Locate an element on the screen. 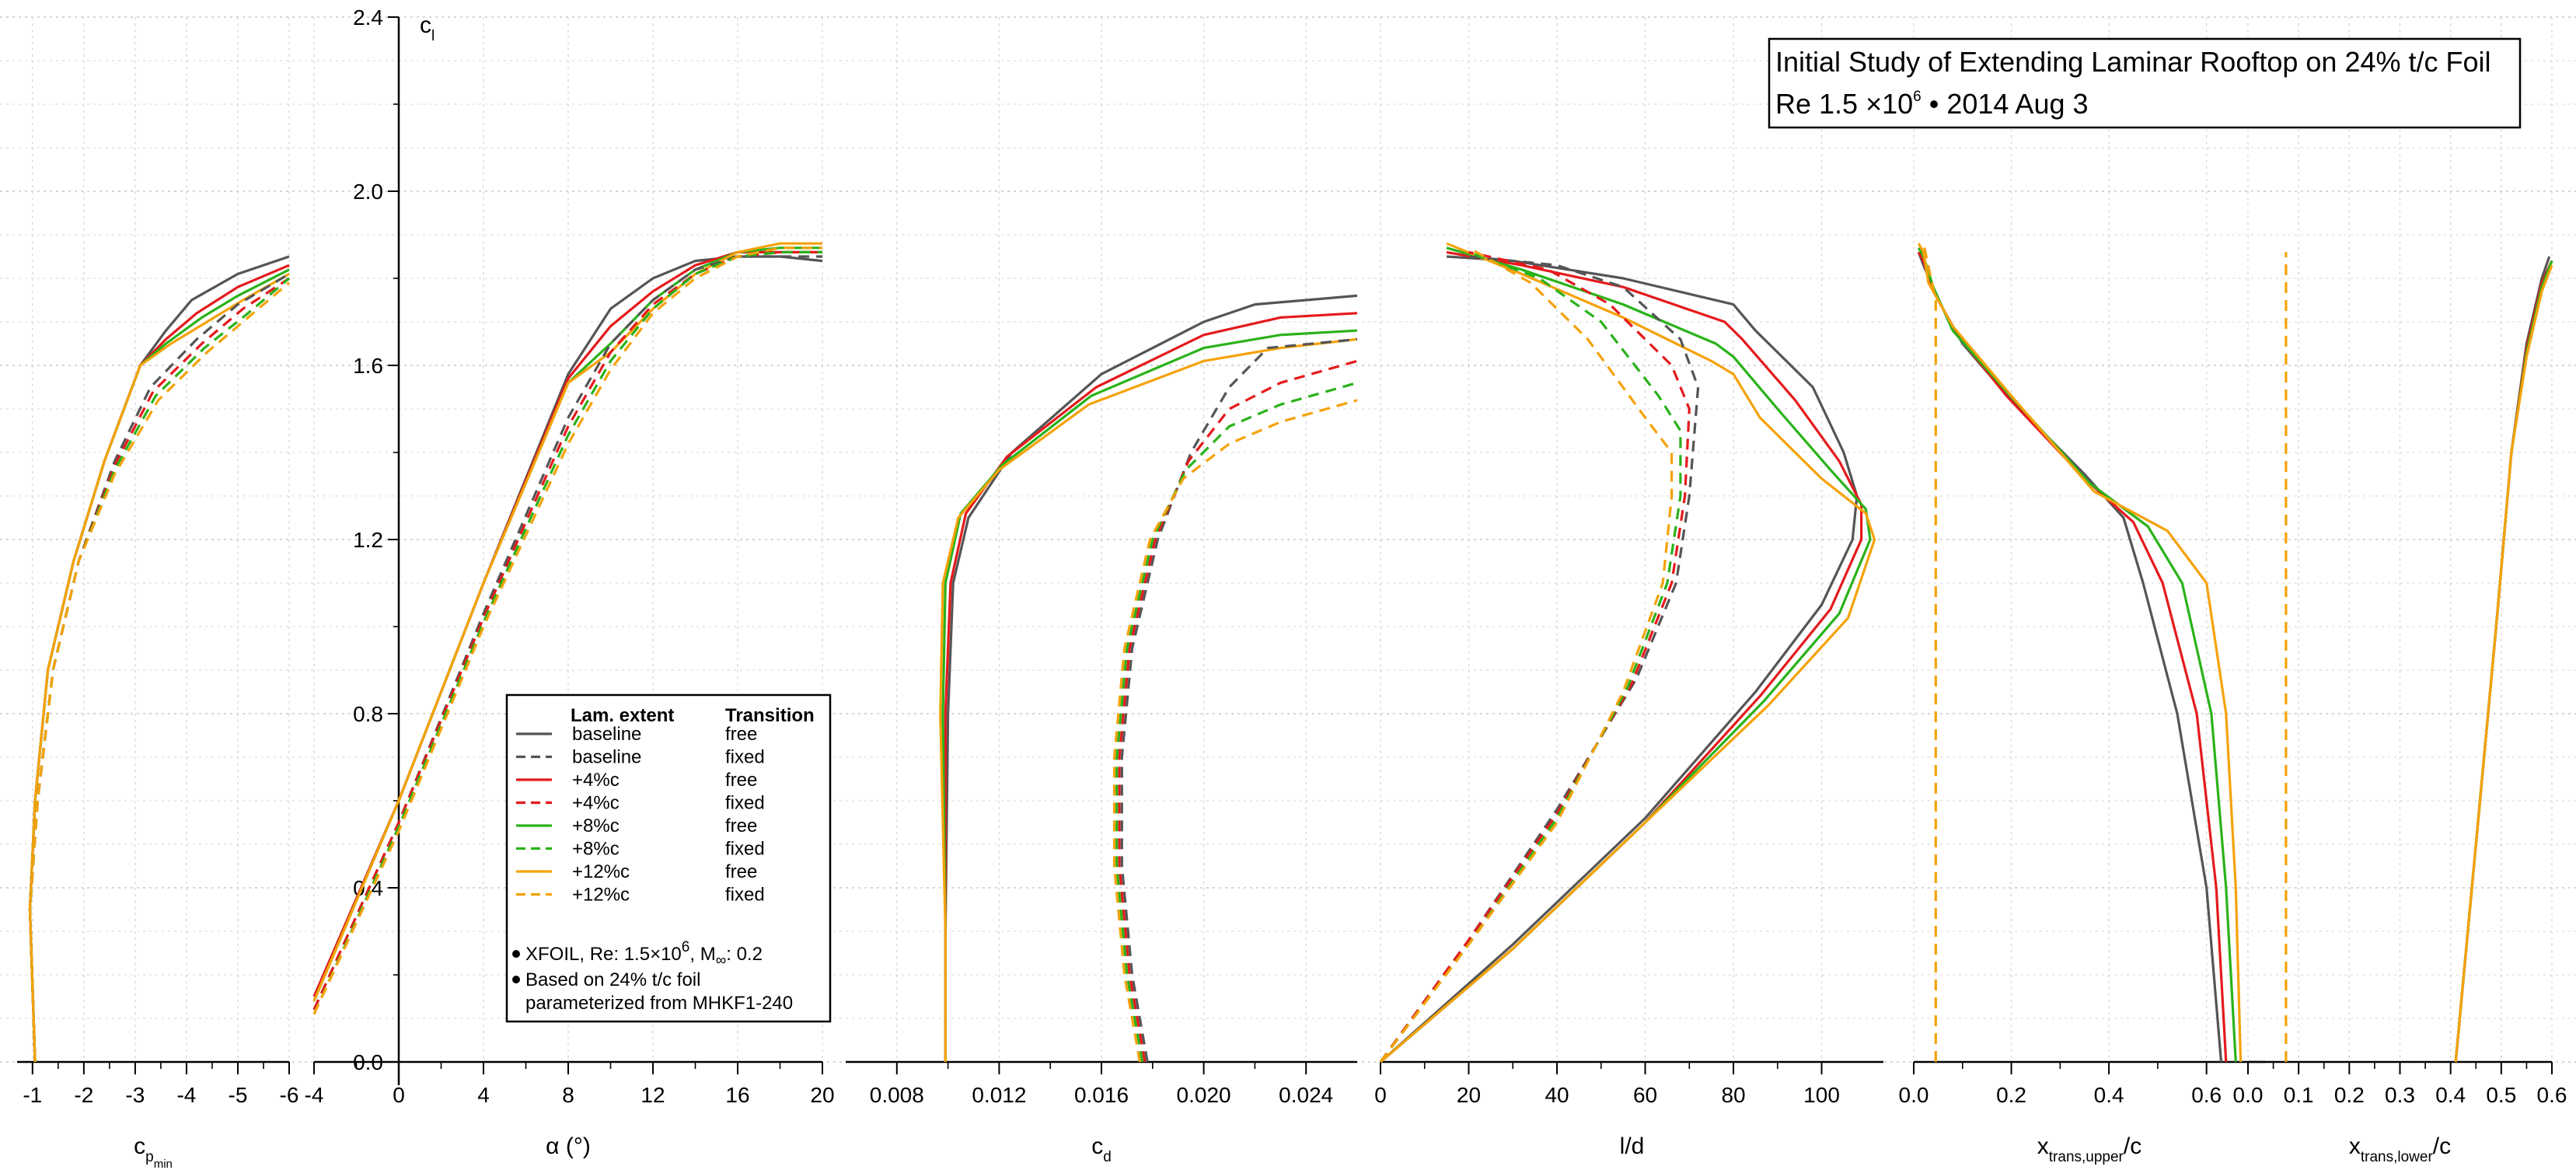  curve-xtu-4c-free is located at coordinates (2073, 657).